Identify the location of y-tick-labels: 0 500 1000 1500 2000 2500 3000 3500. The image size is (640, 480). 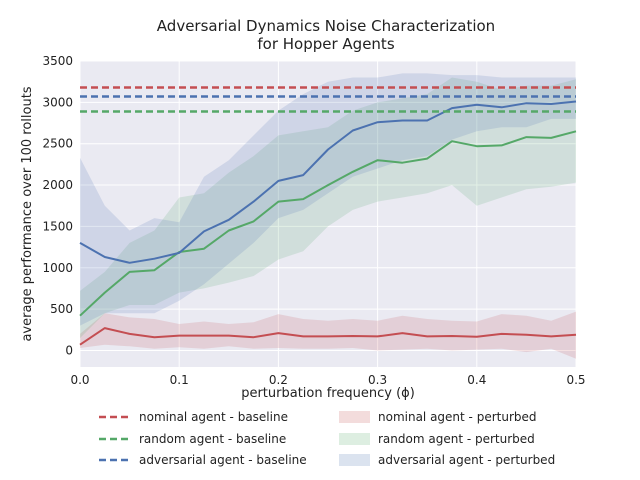
(57, 205).